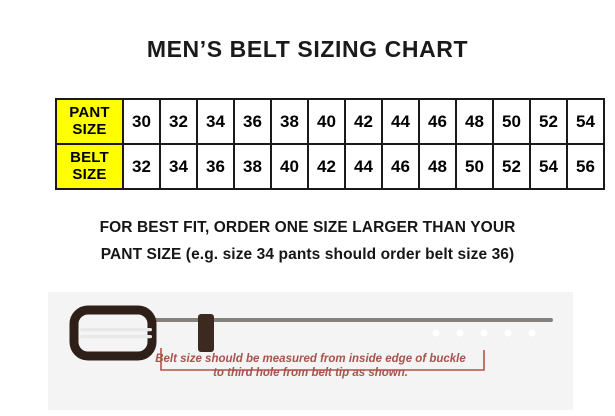 The image size is (615, 416). Describe the element at coordinates (511, 166) in the screenshot. I see `belt-size-cell: 52` at that location.